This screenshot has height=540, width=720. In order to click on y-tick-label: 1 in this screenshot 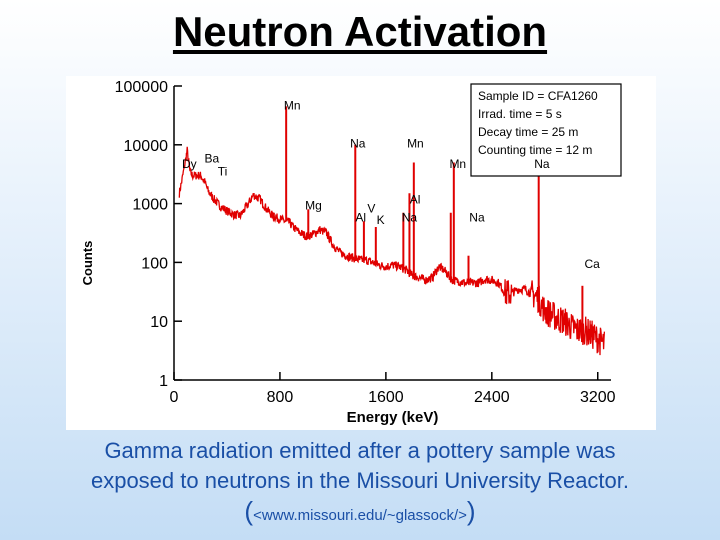, I will do `click(163, 381)`.